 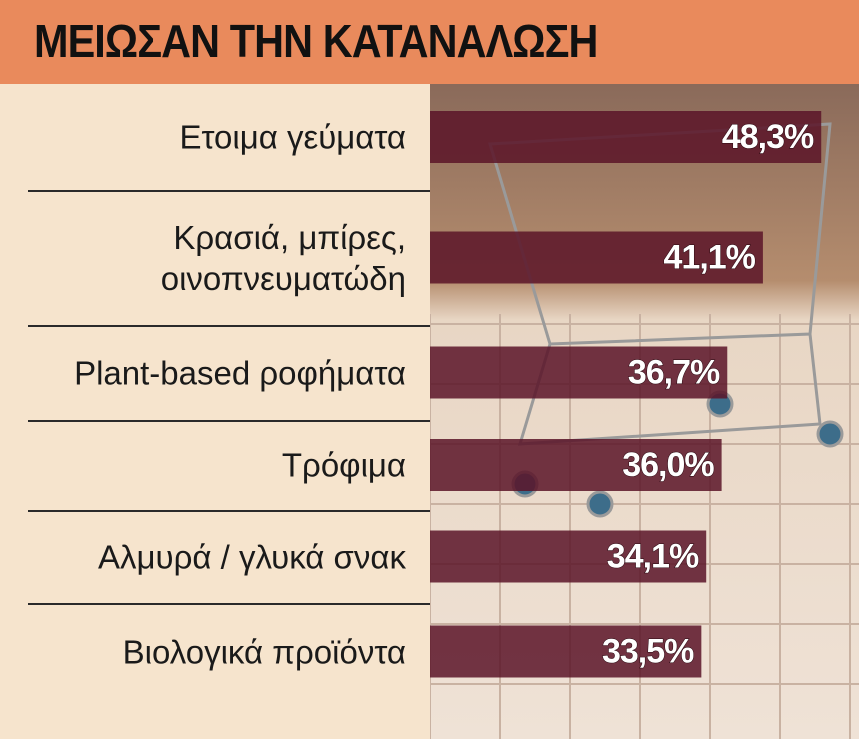 What do you see at coordinates (674, 372) in the screenshot?
I see `value-label: 36,7%` at bounding box center [674, 372].